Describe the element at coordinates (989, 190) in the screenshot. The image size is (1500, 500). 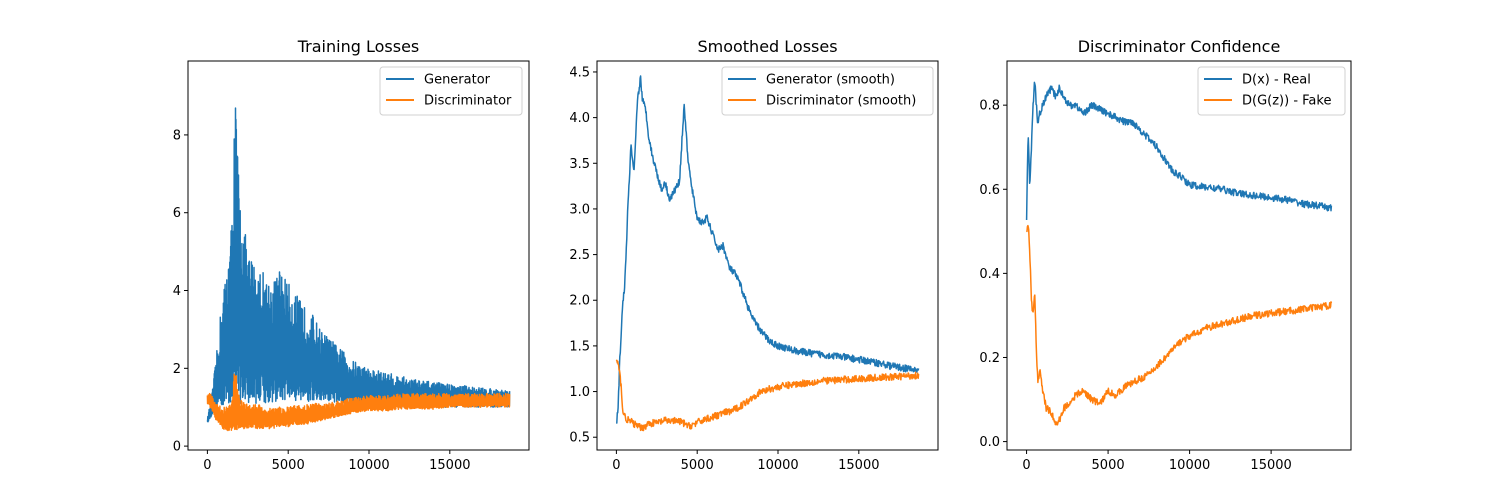
I see `y-tick-label: 0.6` at that location.